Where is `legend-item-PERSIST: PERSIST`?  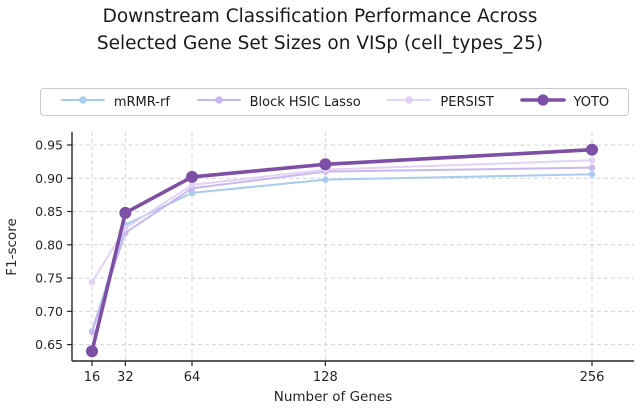 legend-item-PERSIST: PERSIST is located at coordinates (440, 102).